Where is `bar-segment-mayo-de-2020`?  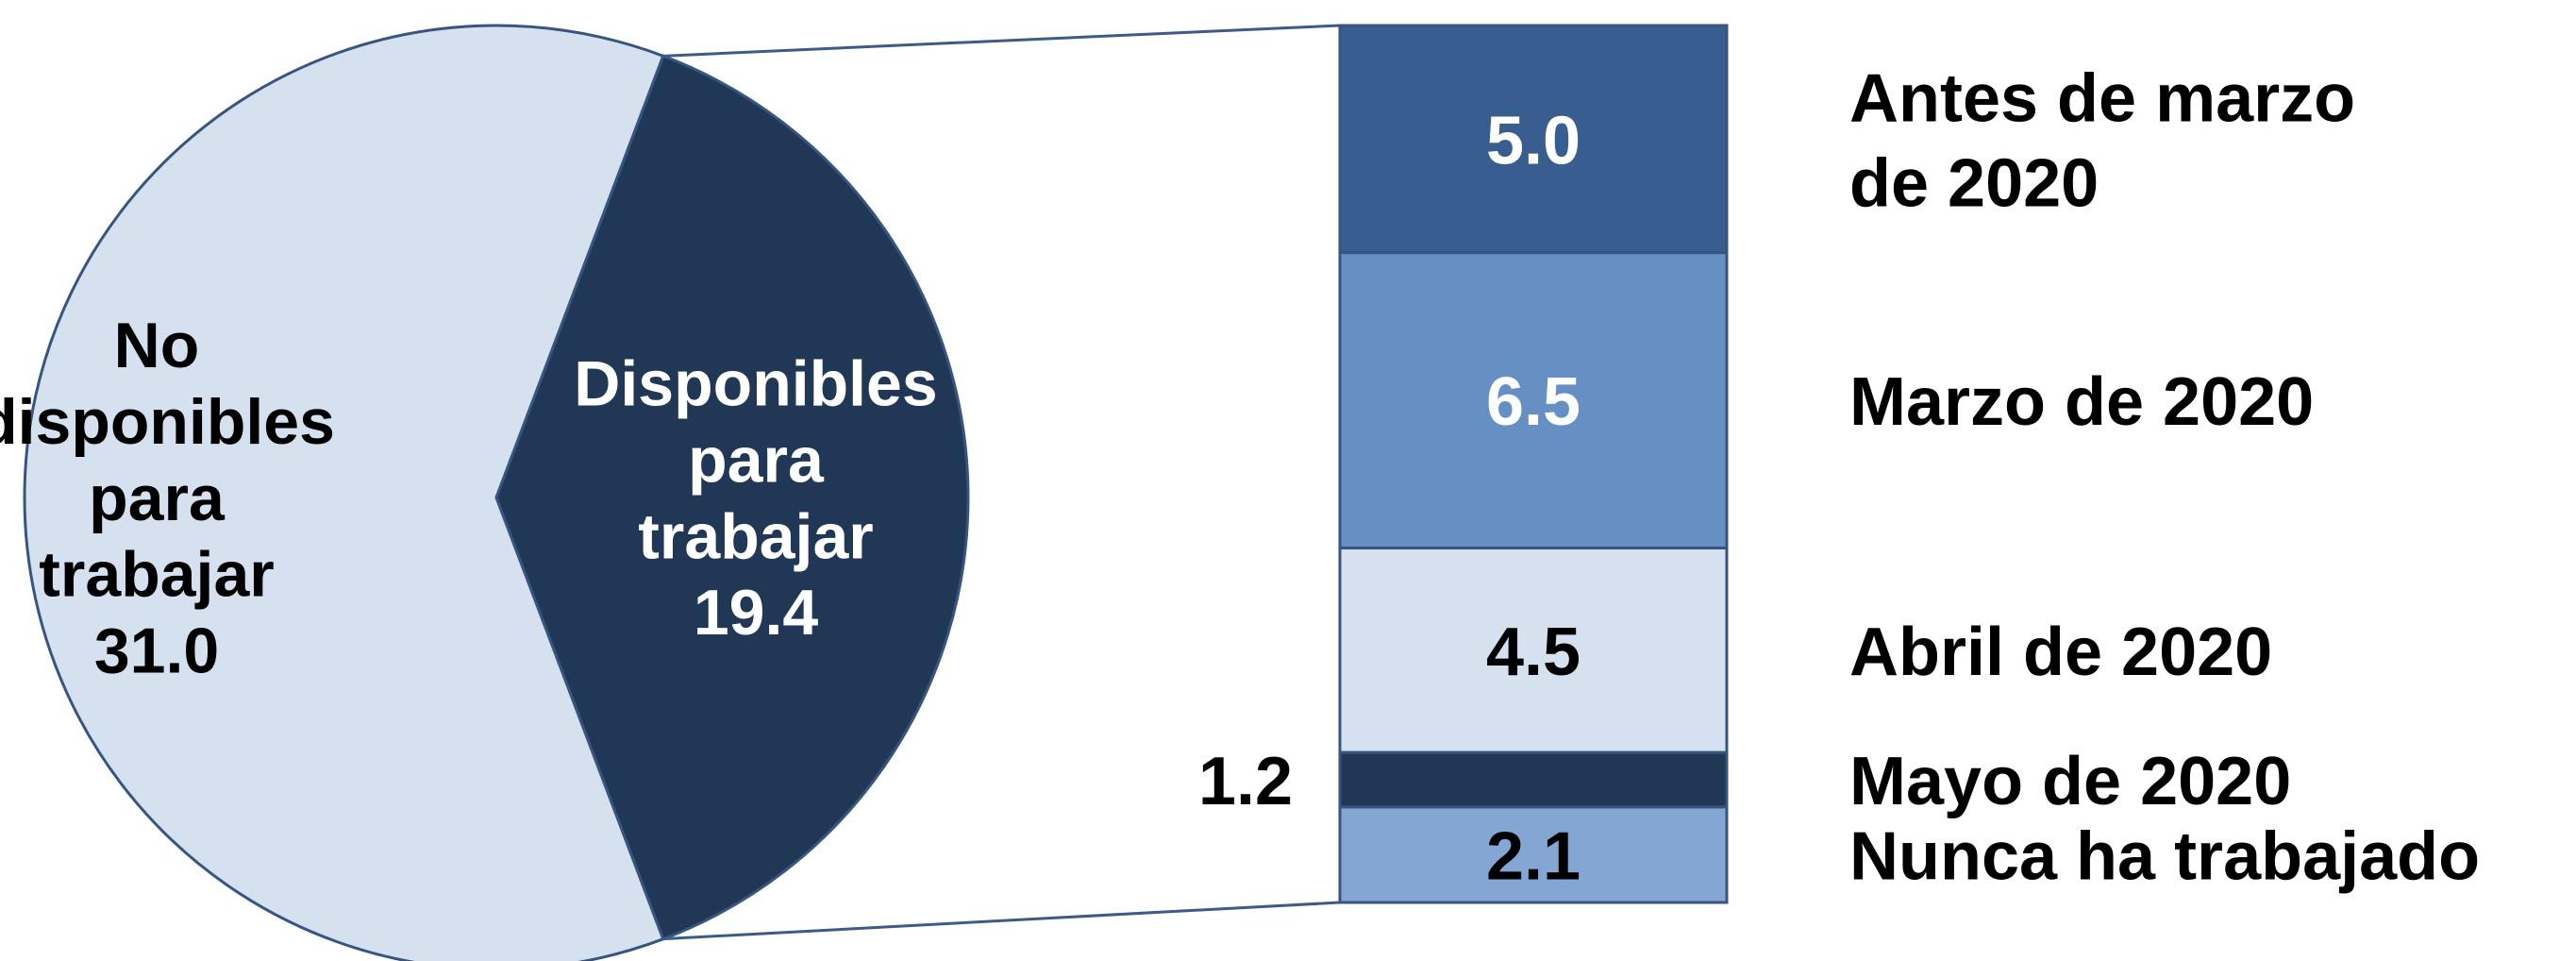 bar-segment-mayo-de-2020 is located at coordinates (1533, 780).